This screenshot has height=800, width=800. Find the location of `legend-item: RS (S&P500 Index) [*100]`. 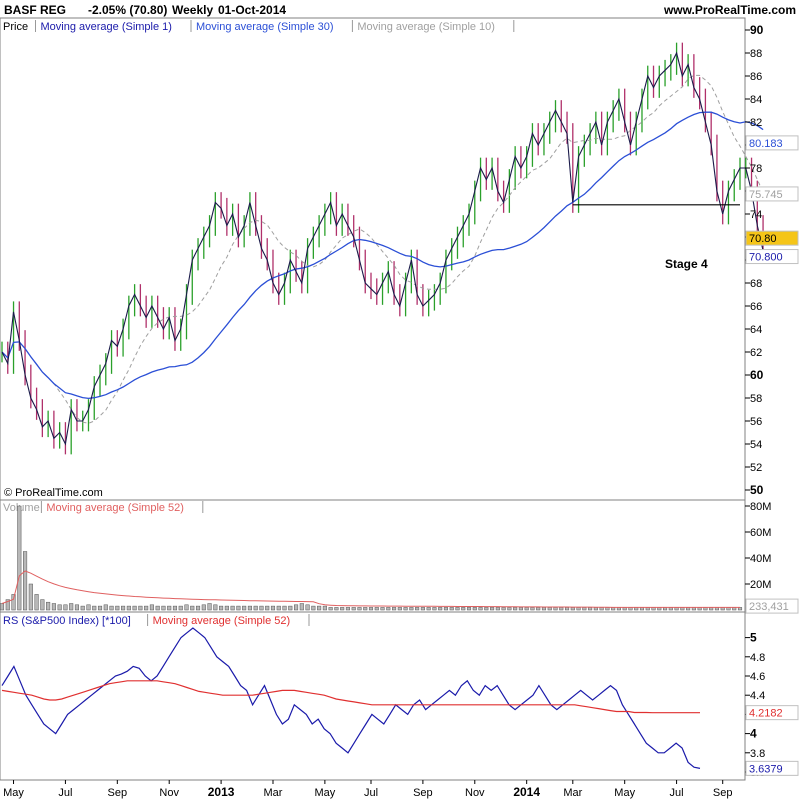

legend-item: RS (S&P500 Index) [*100] is located at coordinates (67, 621).